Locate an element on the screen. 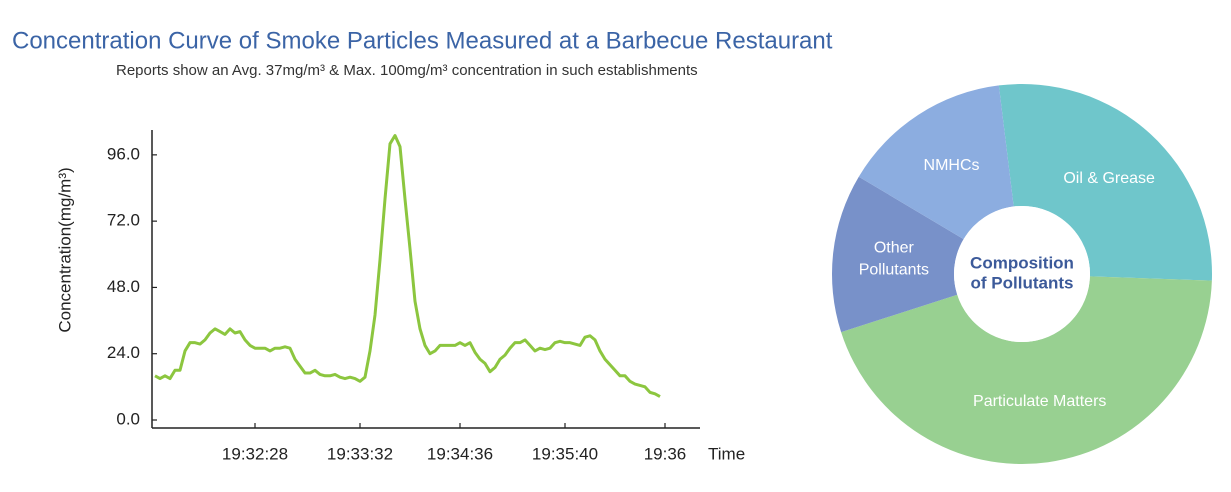 The image size is (1231, 492). slice-label: Other Pollutants is located at coordinates (893, 259).